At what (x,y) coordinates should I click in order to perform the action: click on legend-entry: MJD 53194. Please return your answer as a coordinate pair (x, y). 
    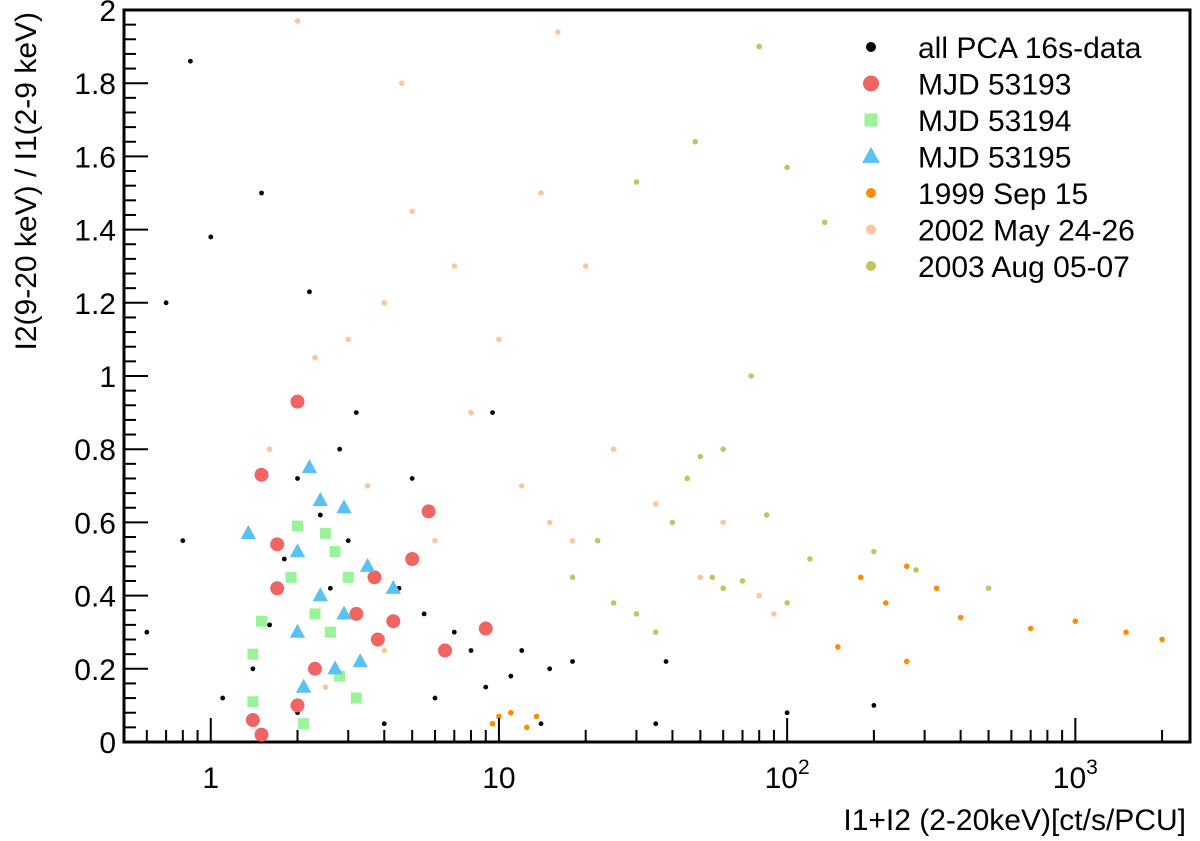
    Looking at the image, I should click on (967, 121).